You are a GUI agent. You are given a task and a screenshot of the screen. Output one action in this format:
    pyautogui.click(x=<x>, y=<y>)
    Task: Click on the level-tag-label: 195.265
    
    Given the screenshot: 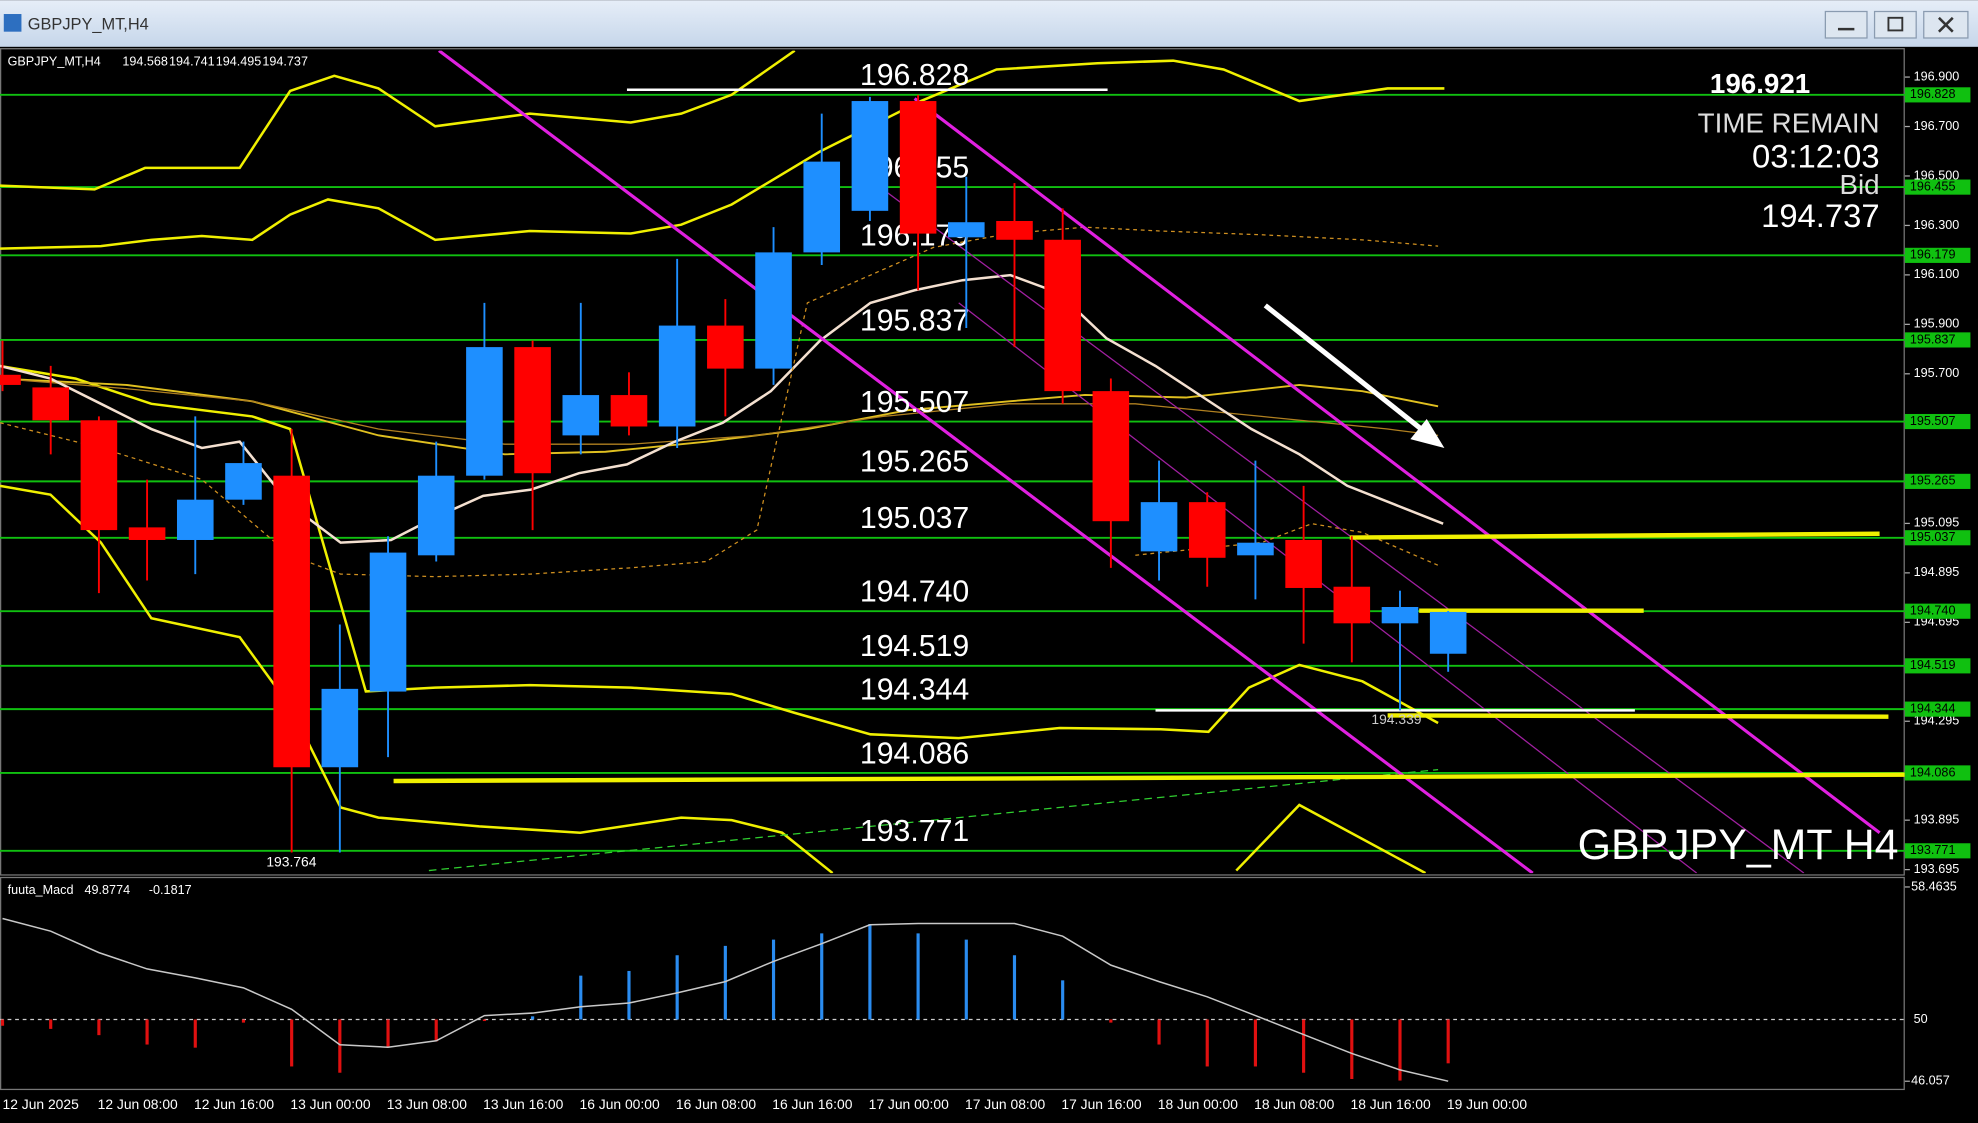 What is the action you would take?
    pyautogui.click(x=1933, y=481)
    